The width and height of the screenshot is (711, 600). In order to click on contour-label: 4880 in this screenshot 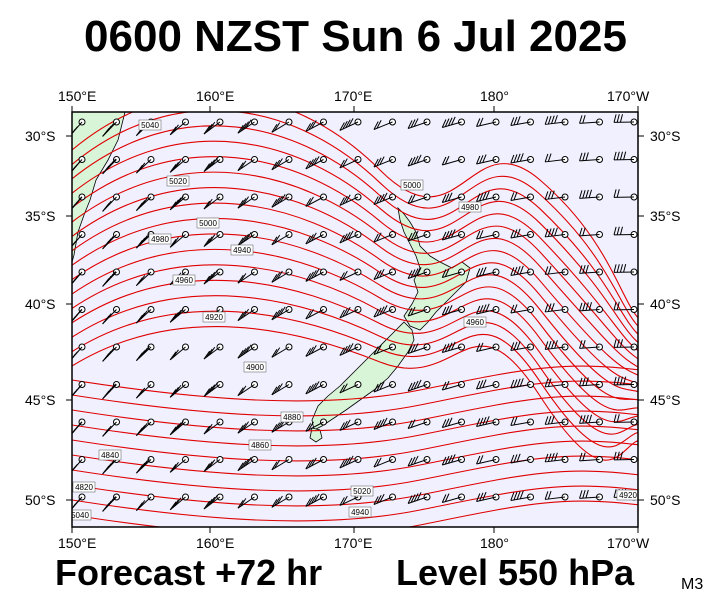, I will do `click(292, 417)`.